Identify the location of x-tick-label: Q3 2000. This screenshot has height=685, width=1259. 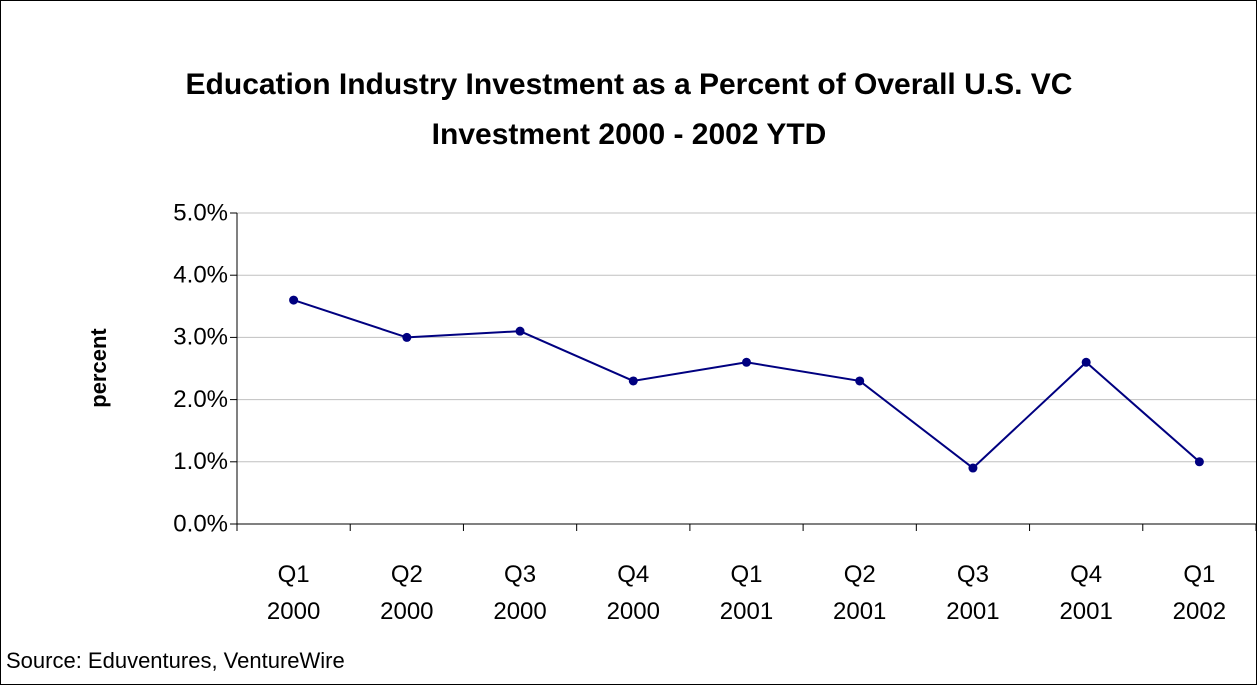
(520, 593).